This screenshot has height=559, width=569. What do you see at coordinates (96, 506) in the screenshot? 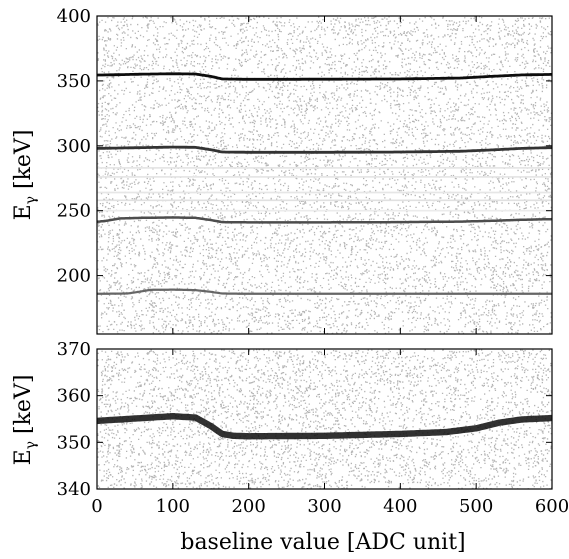
I see `x-tick-label: 0` at bounding box center [96, 506].